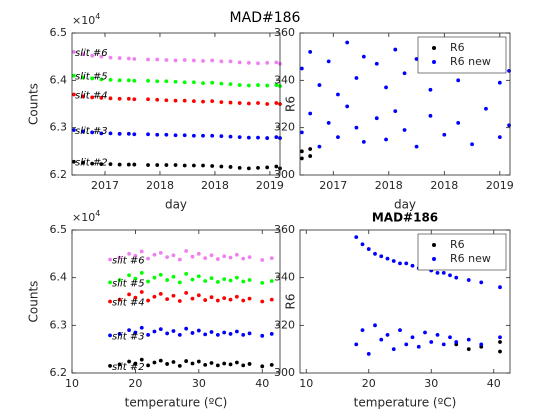 This screenshot has width=560, height=420. Describe the element at coordinates (72, 383) in the screenshot. I see `x-tick-label: 10` at that location.